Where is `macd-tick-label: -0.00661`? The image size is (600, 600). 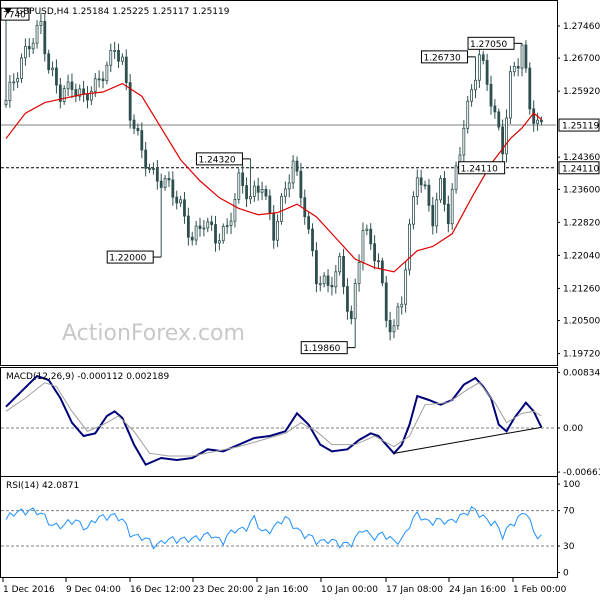 macd-tick-label: -0.00661 is located at coordinates (581, 473).